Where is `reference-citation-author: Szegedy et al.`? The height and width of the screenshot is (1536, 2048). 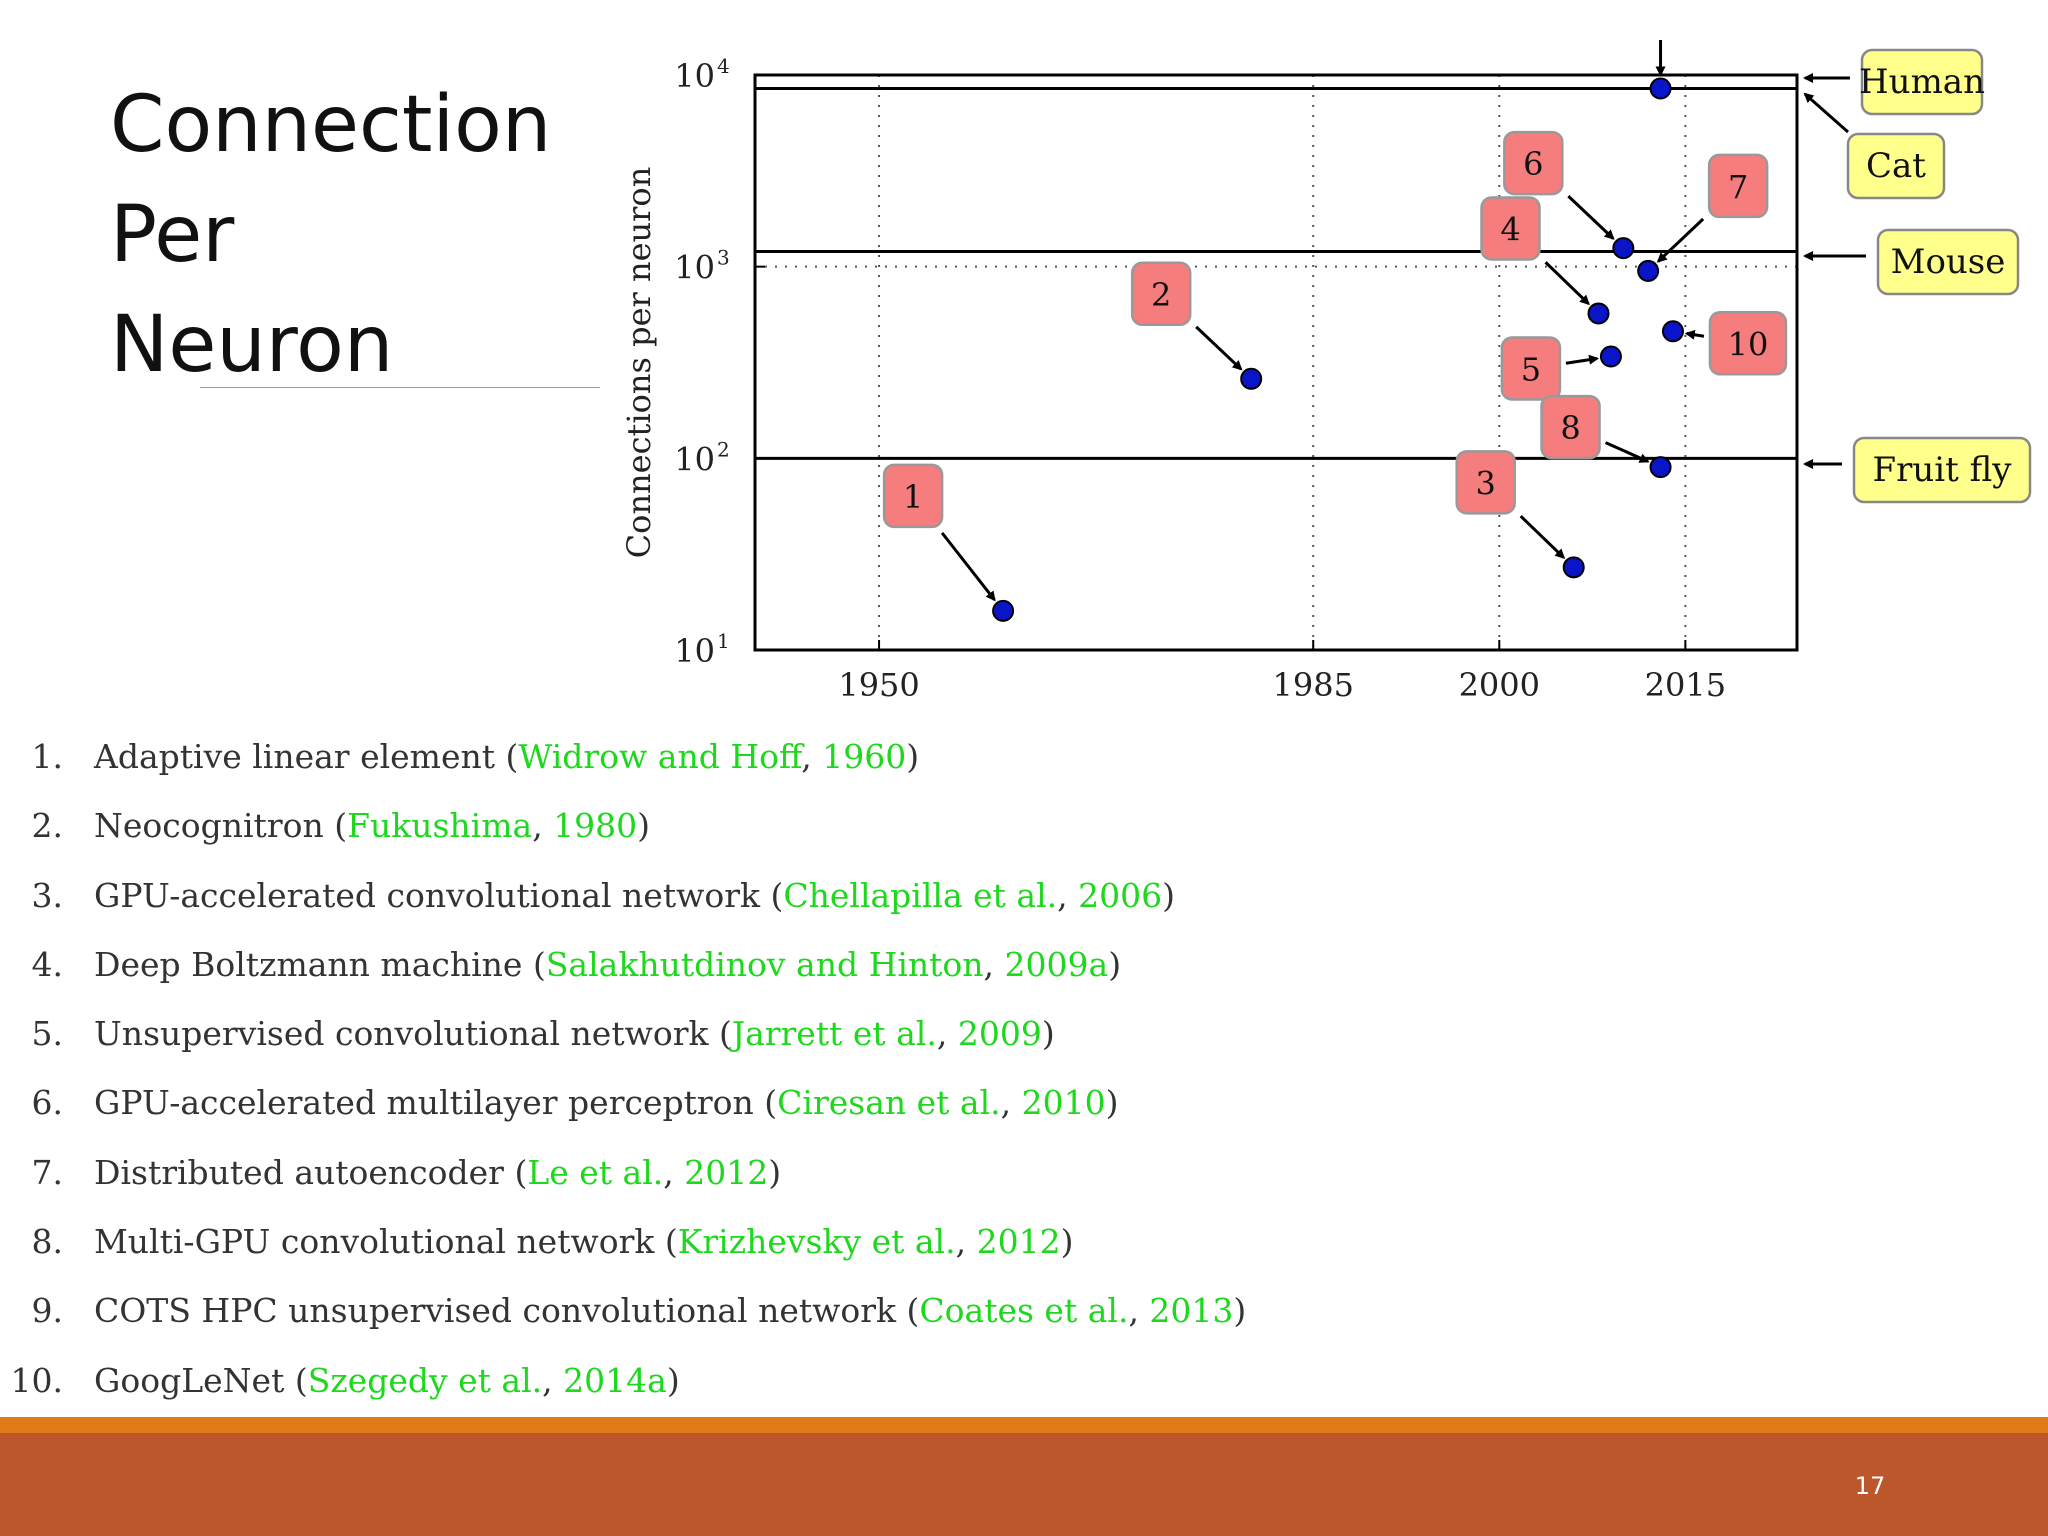 reference-citation-author: Szegedy et al. is located at coordinates (425, 1380).